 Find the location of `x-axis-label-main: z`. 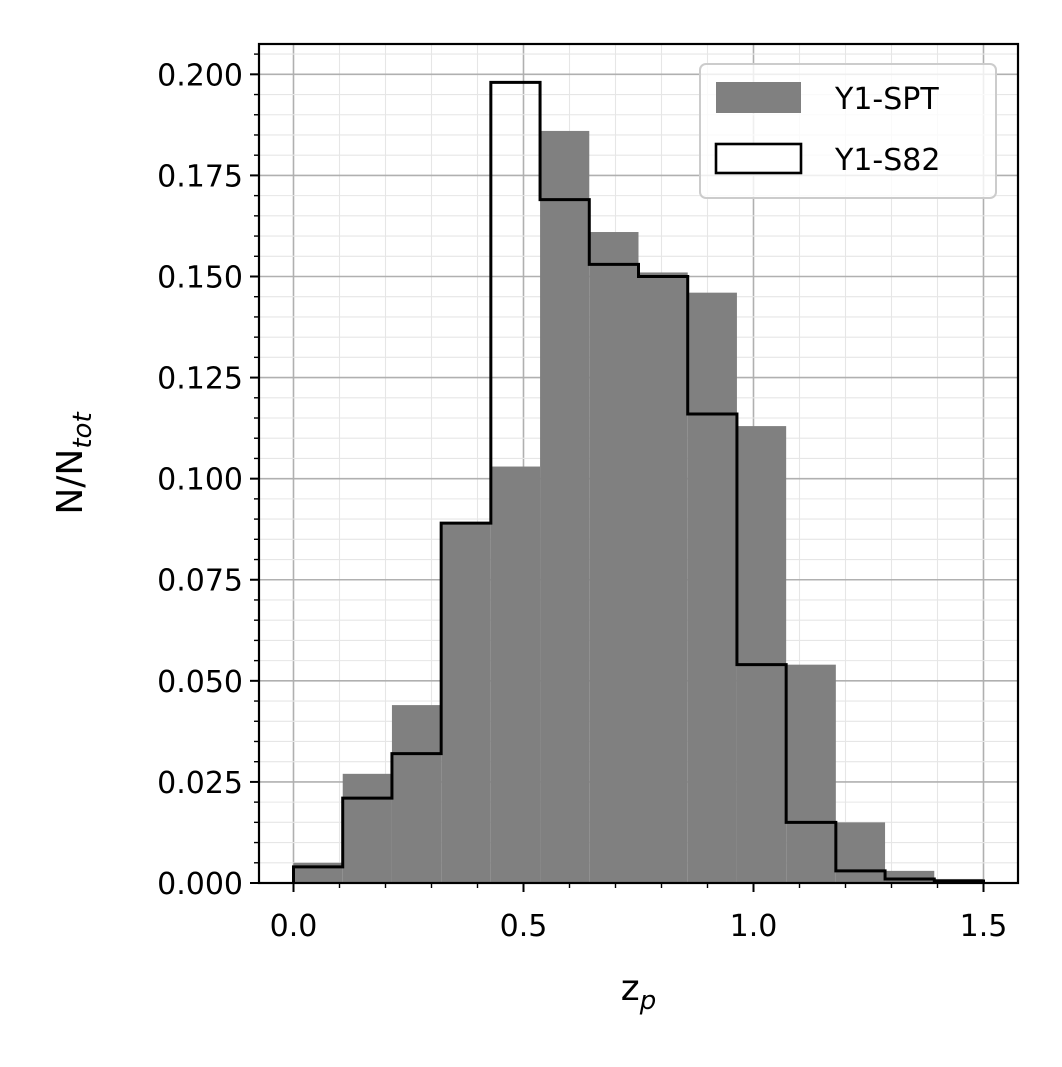

x-axis-label-main: z is located at coordinates (630, 988).